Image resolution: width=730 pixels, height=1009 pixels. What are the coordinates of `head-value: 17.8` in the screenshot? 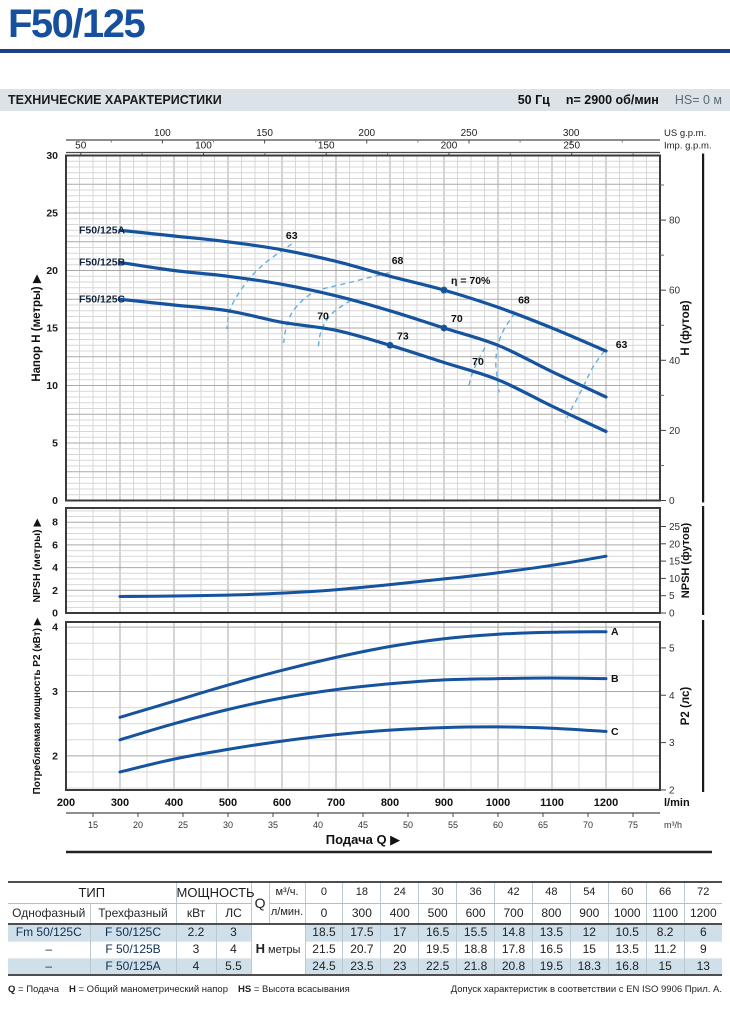 It's located at (513, 949).